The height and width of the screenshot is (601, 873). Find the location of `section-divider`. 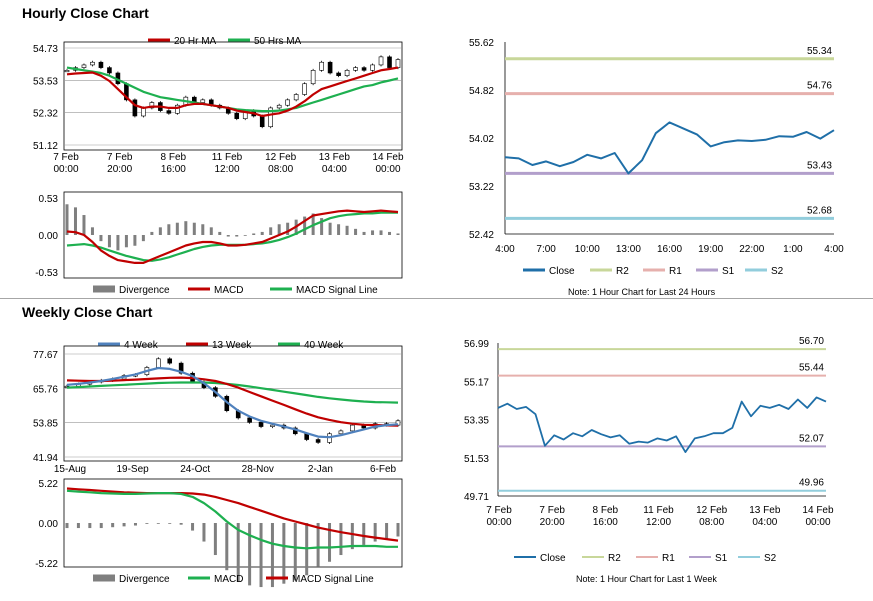

section-divider is located at coordinates (436, 298).